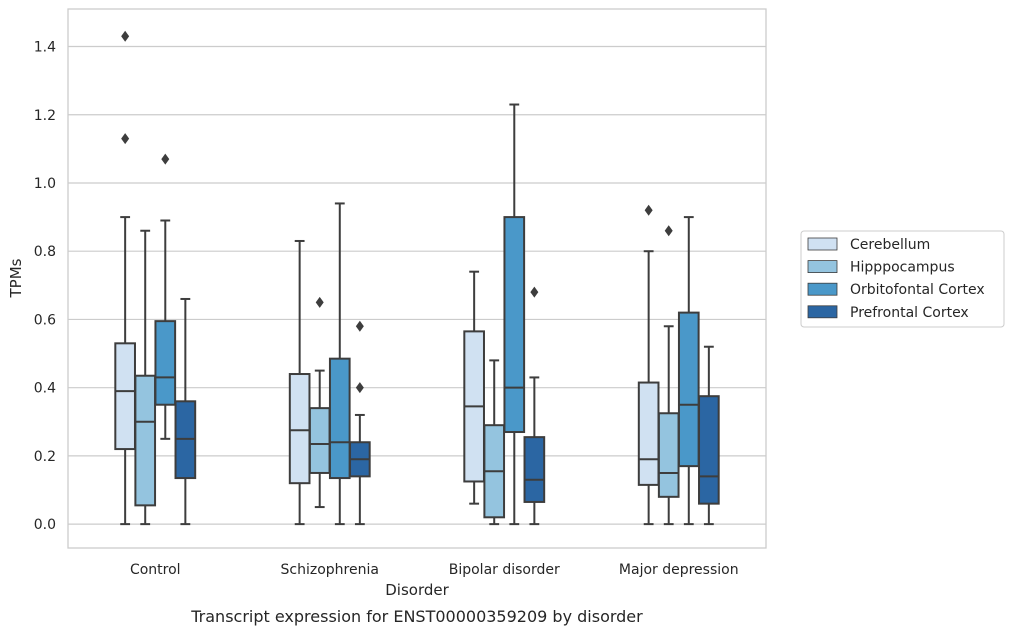 The image size is (1014, 638). I want to click on legend-item: Orbitofontal Cortex, so click(896, 290).